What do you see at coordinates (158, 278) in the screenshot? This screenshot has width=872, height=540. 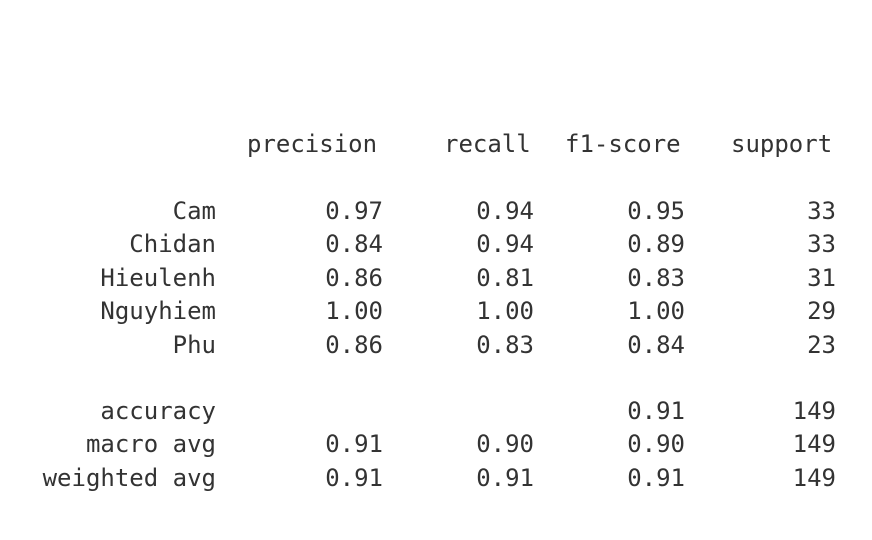 I see `row-label: Hieulenh` at bounding box center [158, 278].